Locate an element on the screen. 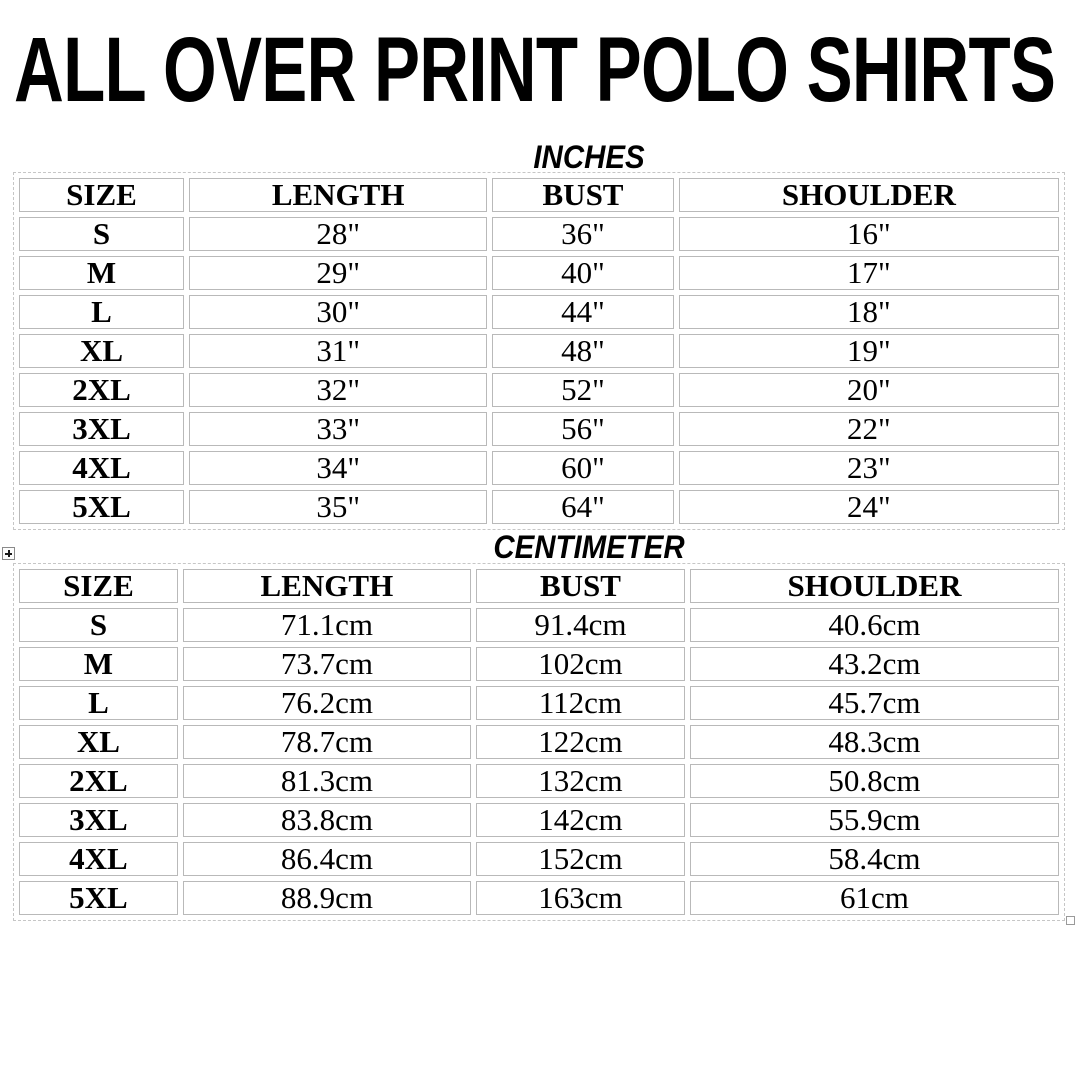 The image size is (1080, 1080). table-row: 4XL 86.4cm 152cm 58.4cm is located at coordinates (539, 859).